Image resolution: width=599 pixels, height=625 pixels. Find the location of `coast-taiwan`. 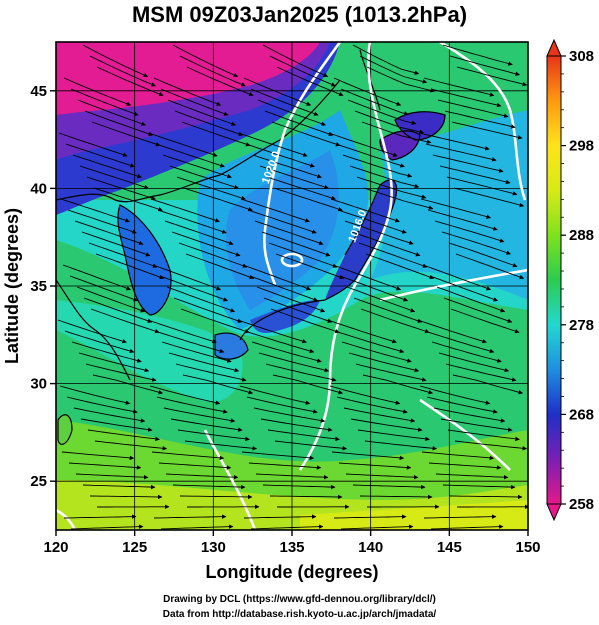

coast-taiwan is located at coordinates (65, 429).